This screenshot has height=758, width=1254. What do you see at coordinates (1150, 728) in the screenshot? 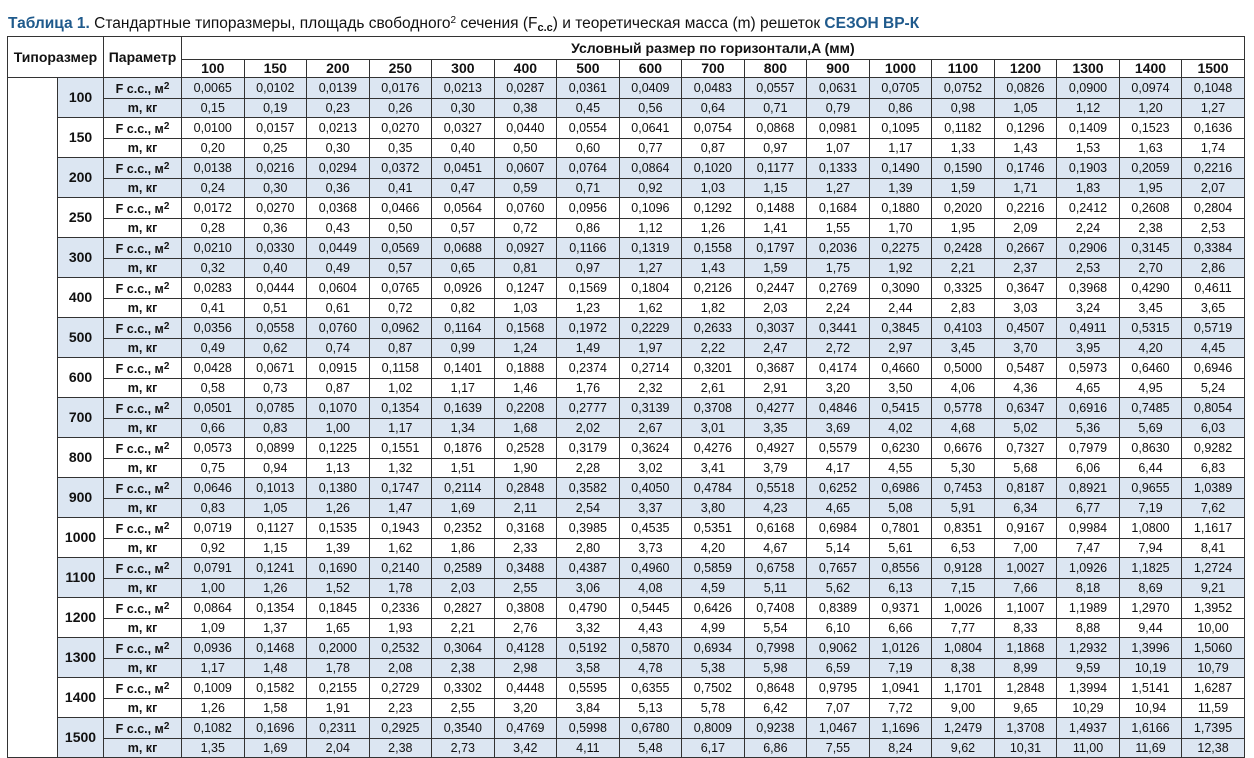
I see `cell-f: 1,6166` at bounding box center [1150, 728].